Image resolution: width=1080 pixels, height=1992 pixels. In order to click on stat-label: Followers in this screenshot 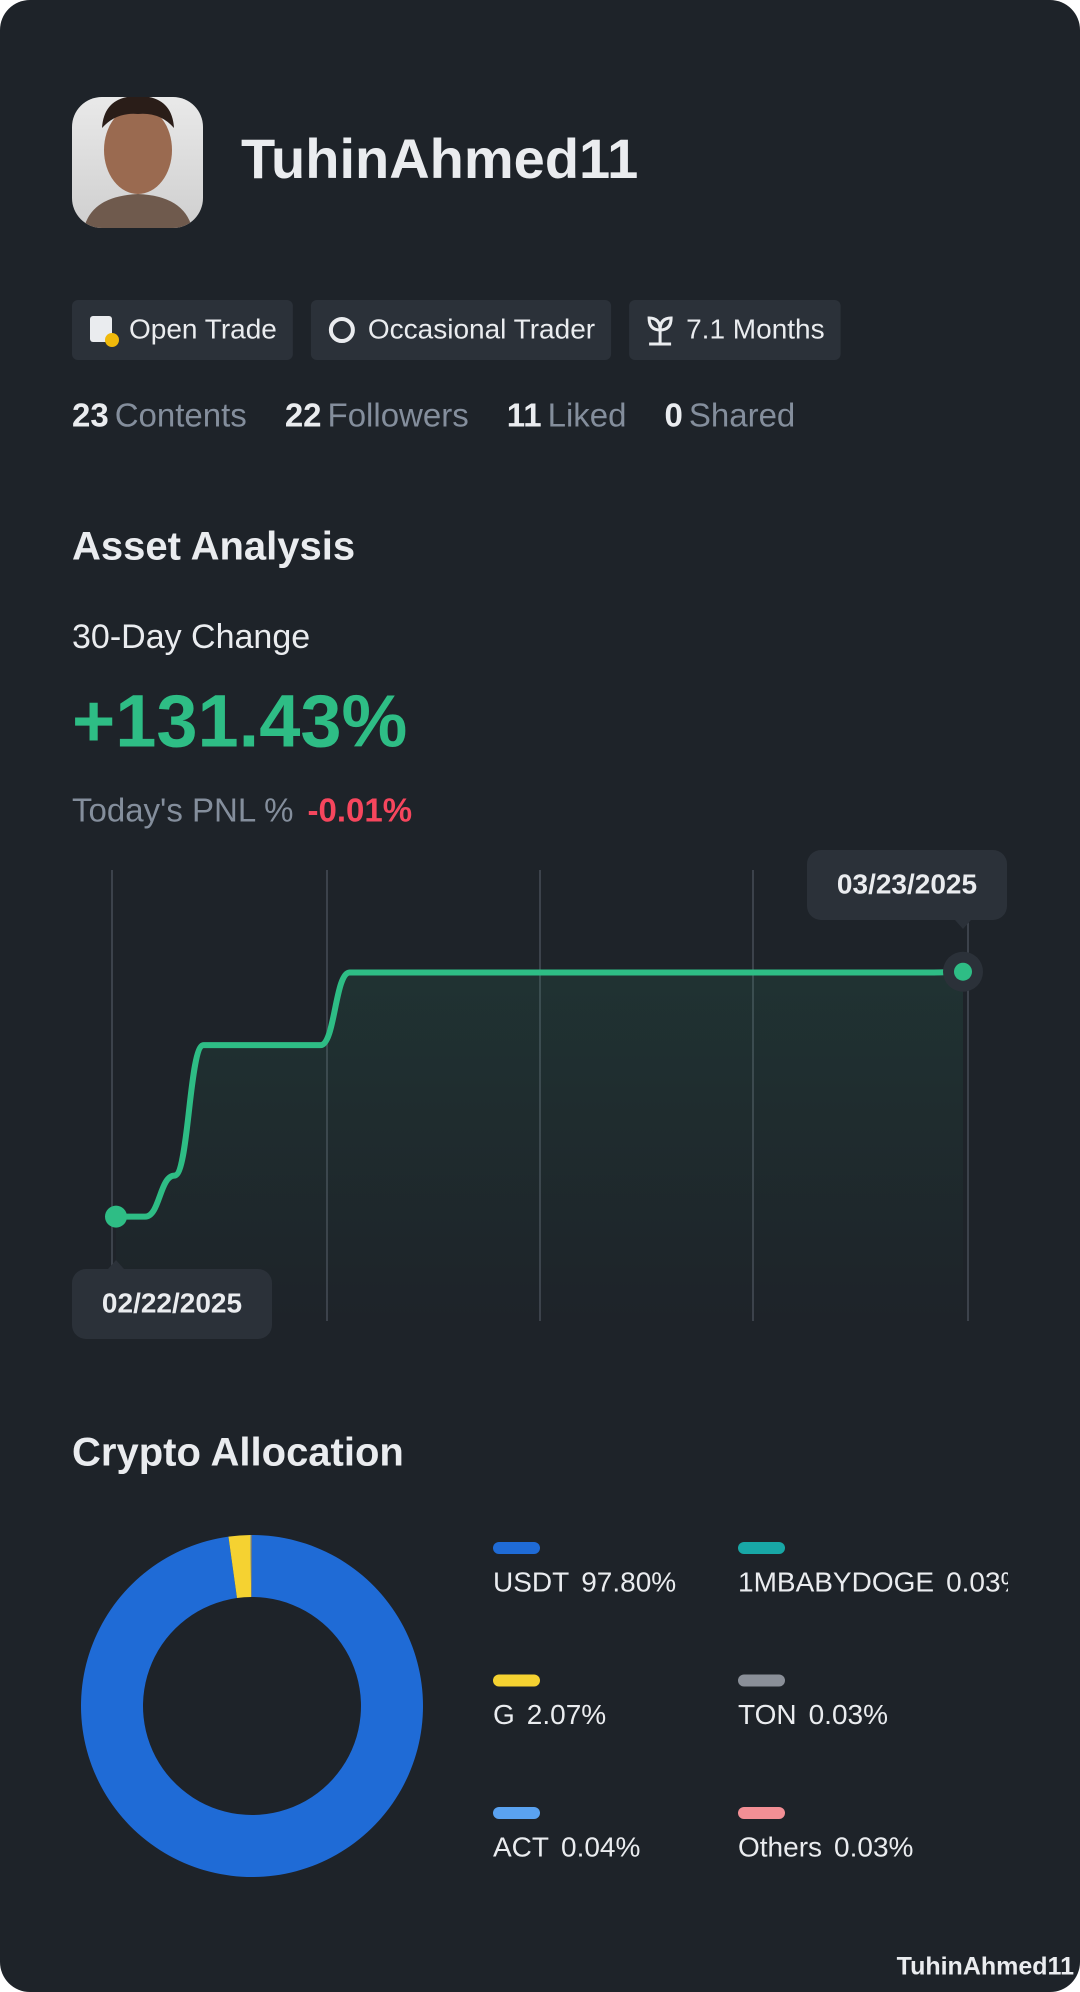, I will do `click(398, 415)`.